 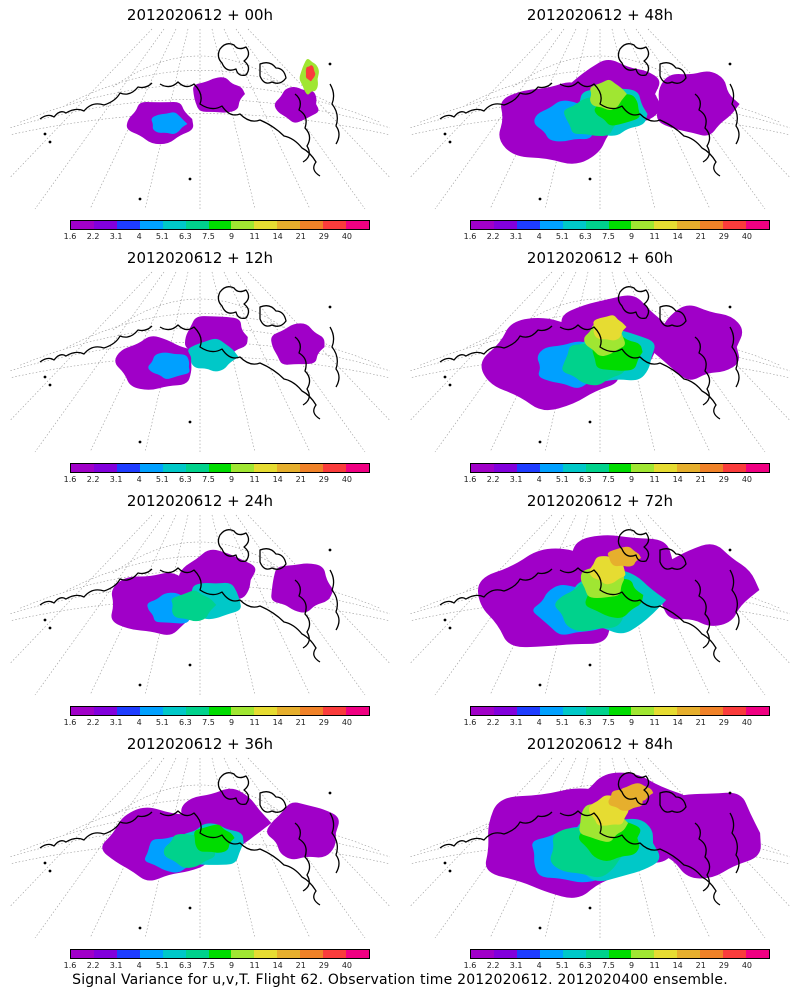 I want to click on coastlines, so click(x=589, y=839).